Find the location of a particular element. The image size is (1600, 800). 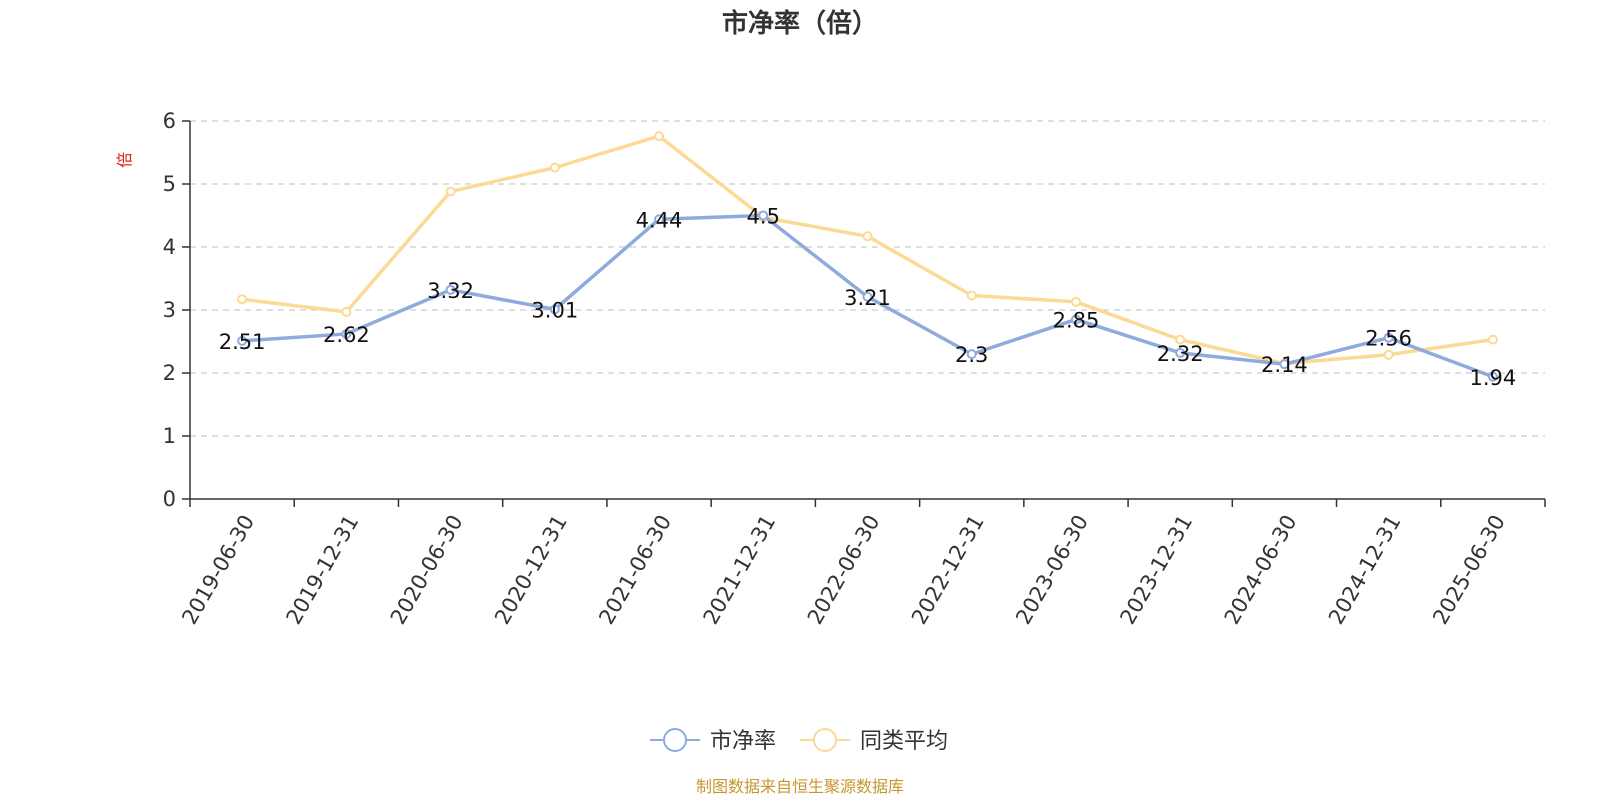

x-tick-label: 2020-06-30 is located at coordinates (427, 570).